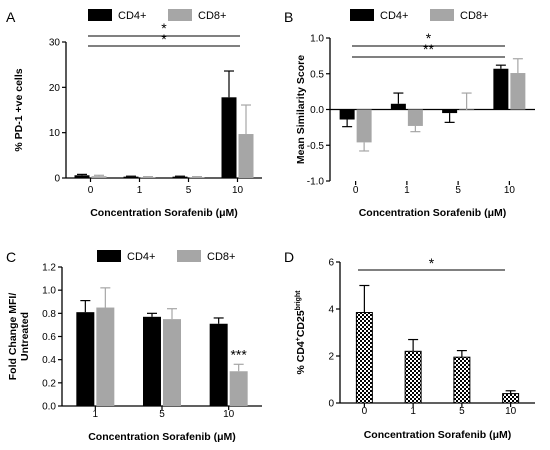  Describe the element at coordinates (229, 414) in the screenshot. I see `x-tick-label-c: 10` at that location.